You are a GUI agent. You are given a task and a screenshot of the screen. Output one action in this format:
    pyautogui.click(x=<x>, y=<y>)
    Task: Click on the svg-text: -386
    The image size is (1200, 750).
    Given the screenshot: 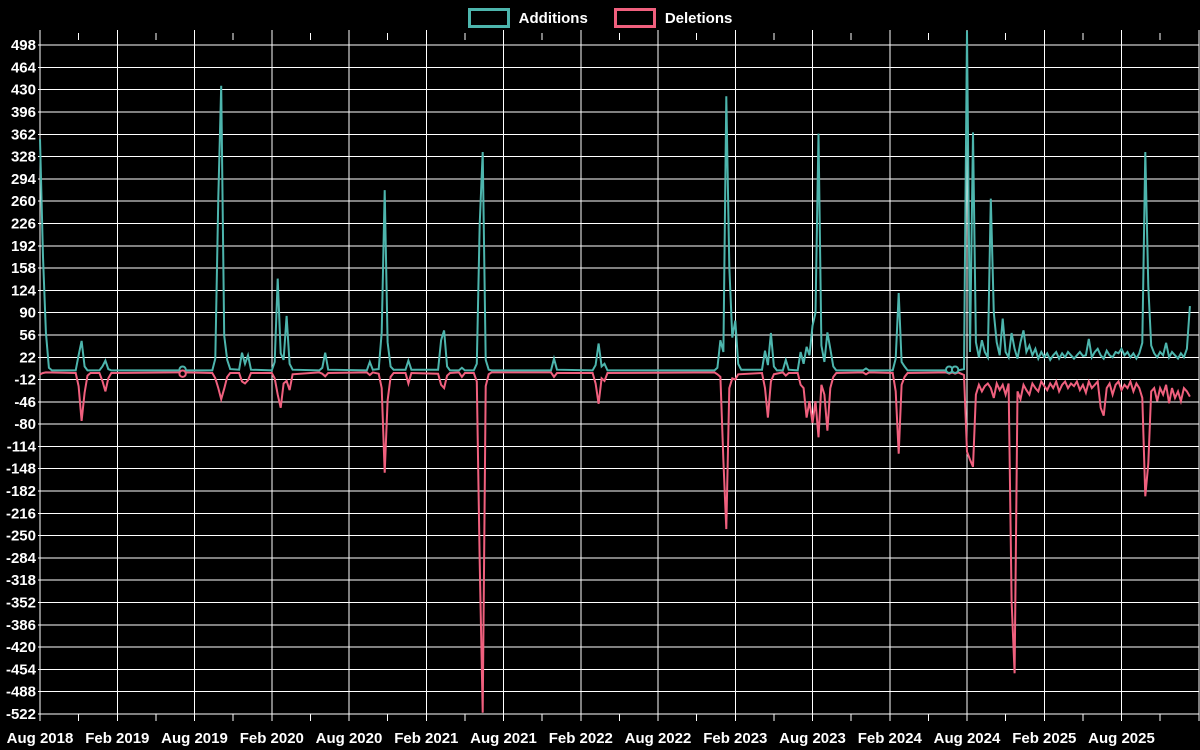 What is the action you would take?
    pyautogui.click(x=21, y=625)
    